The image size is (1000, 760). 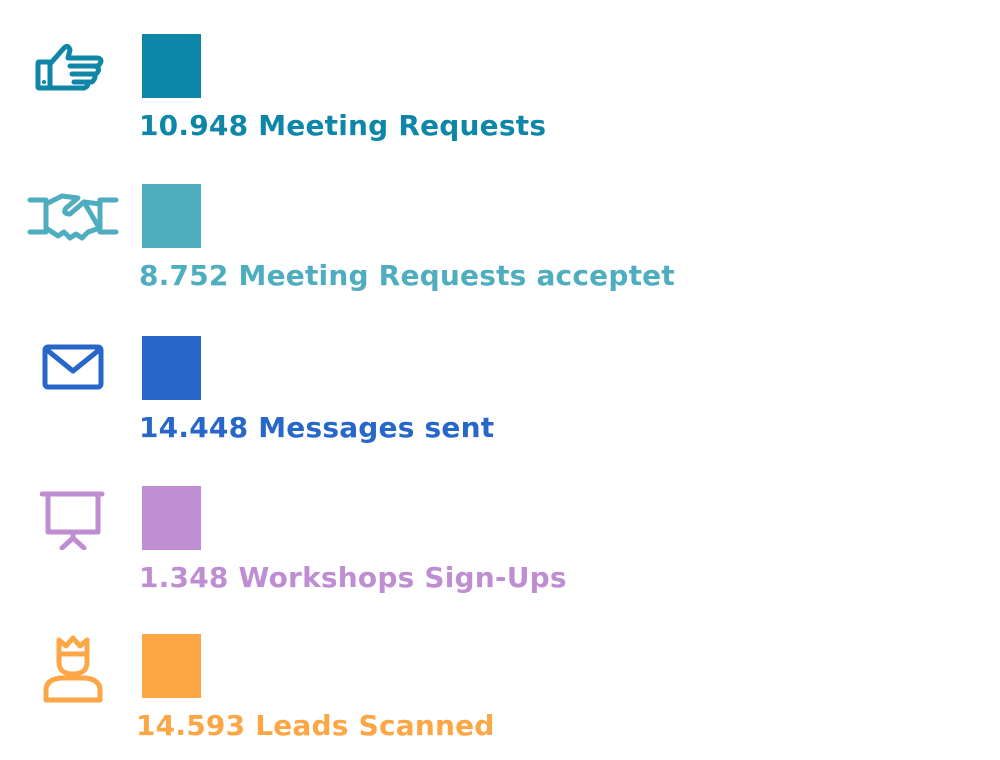 What do you see at coordinates (73, 367) in the screenshot?
I see `envelope-icon` at bounding box center [73, 367].